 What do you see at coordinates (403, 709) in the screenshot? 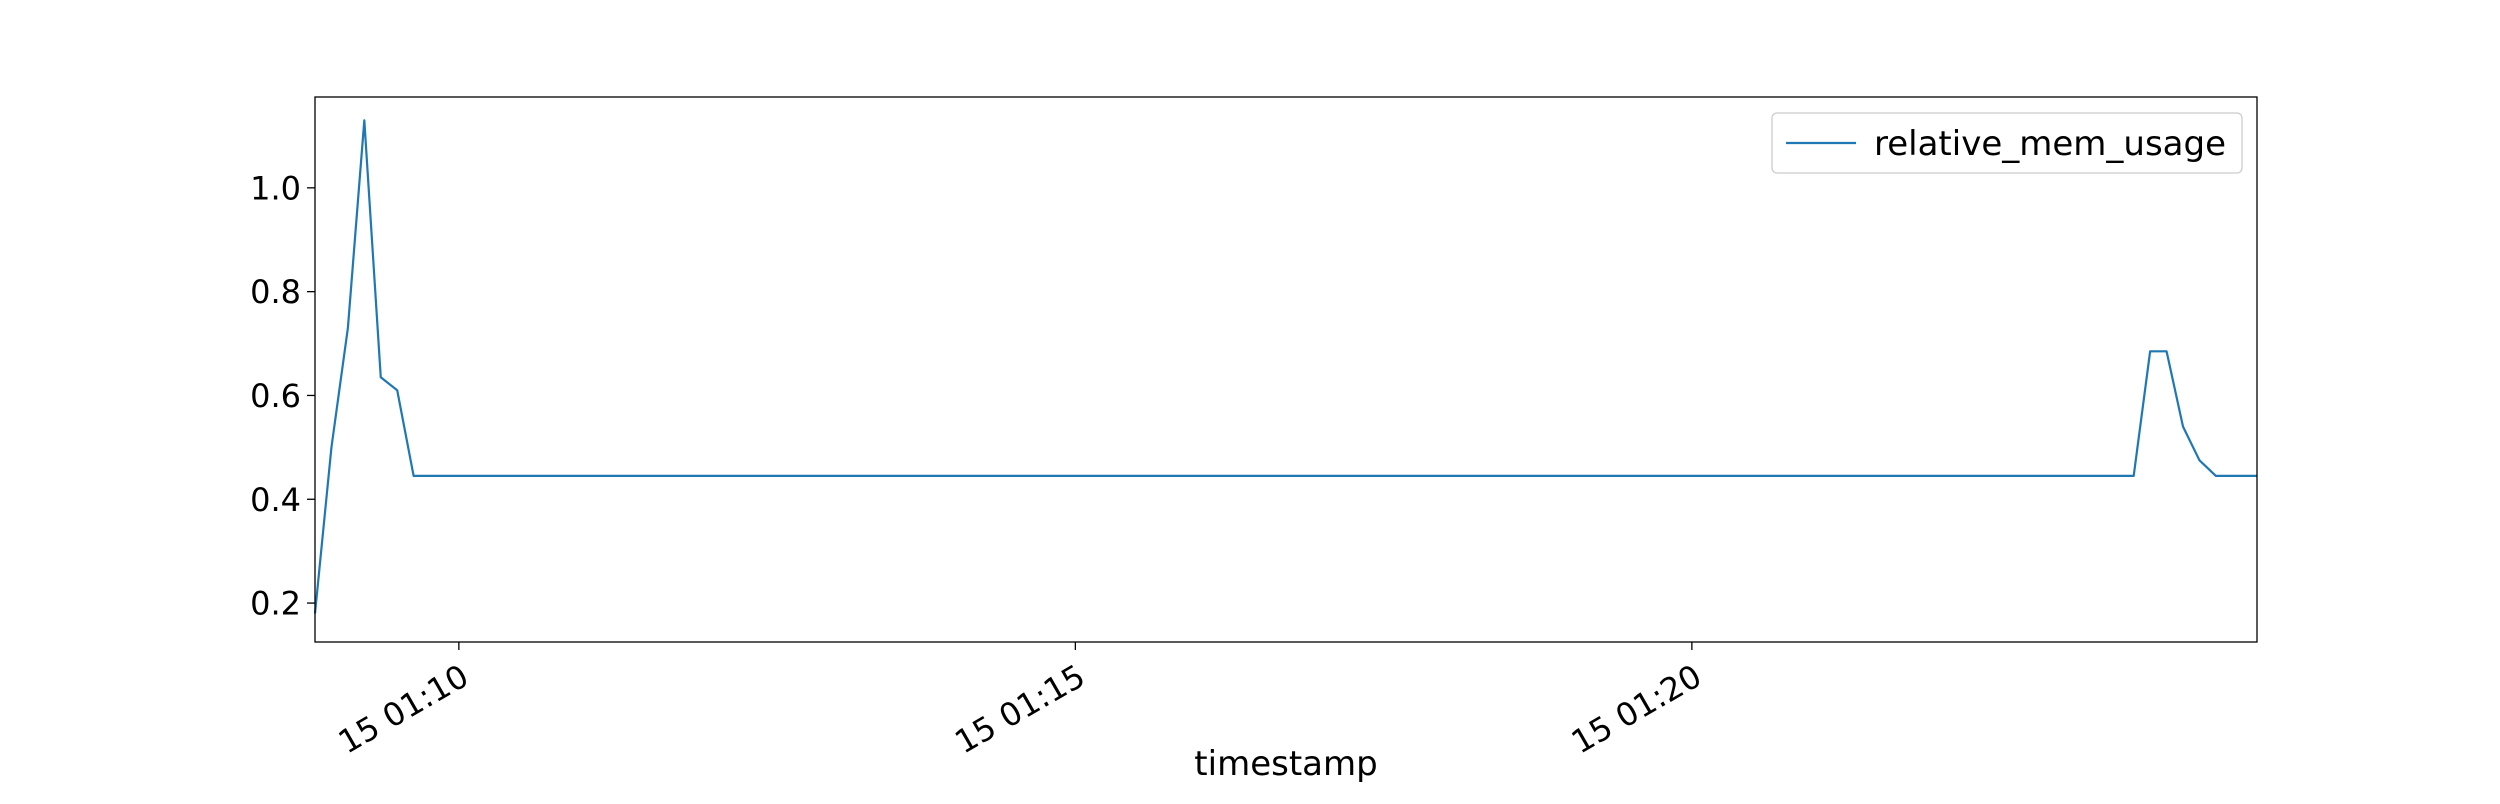
I see `x-tick-label: 15 01:10` at bounding box center [403, 709].